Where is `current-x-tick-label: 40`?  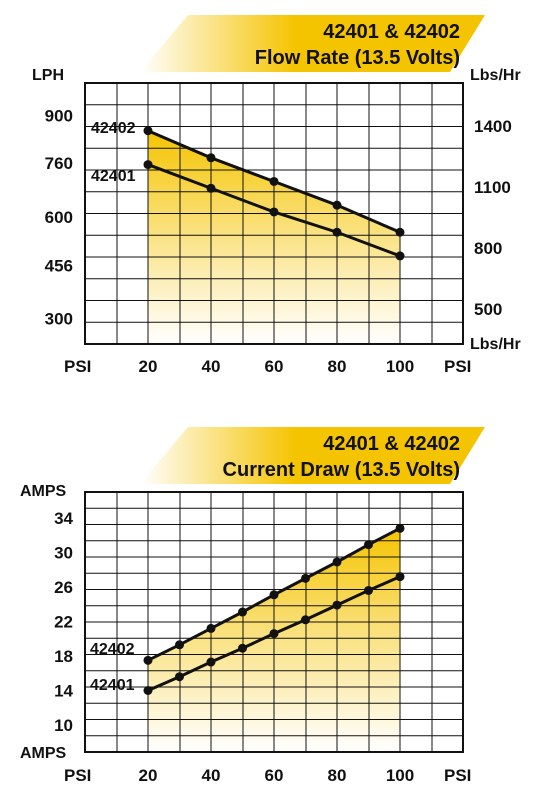 current-x-tick-label: 40 is located at coordinates (211, 775).